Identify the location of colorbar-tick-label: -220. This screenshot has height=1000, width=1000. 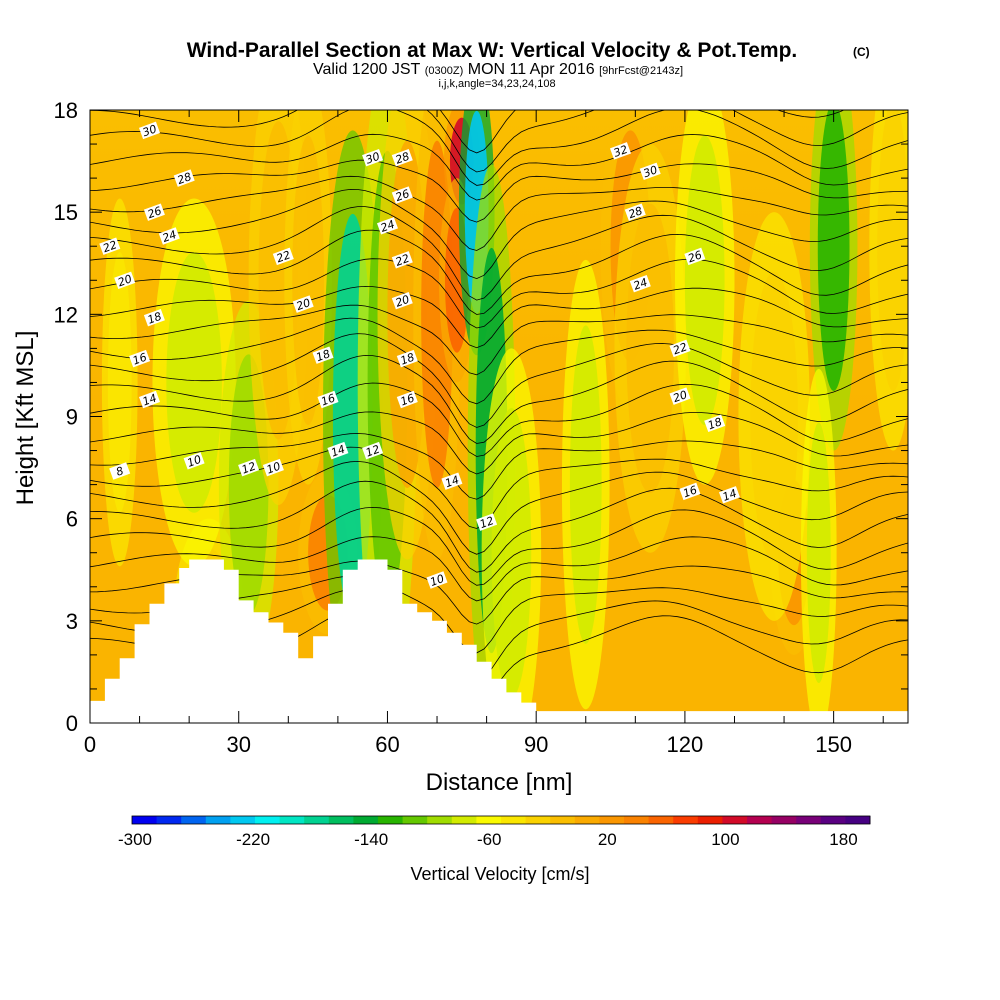
(253, 839).